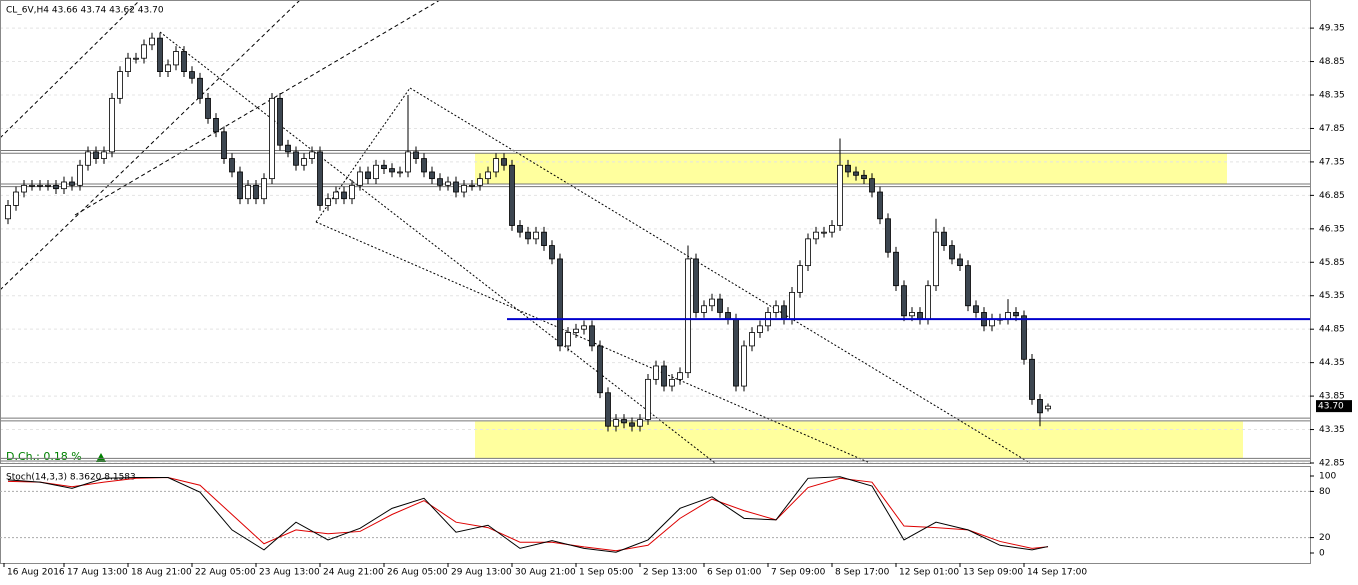  I want to click on y-tick-label: 45.85, so click(1332, 263).